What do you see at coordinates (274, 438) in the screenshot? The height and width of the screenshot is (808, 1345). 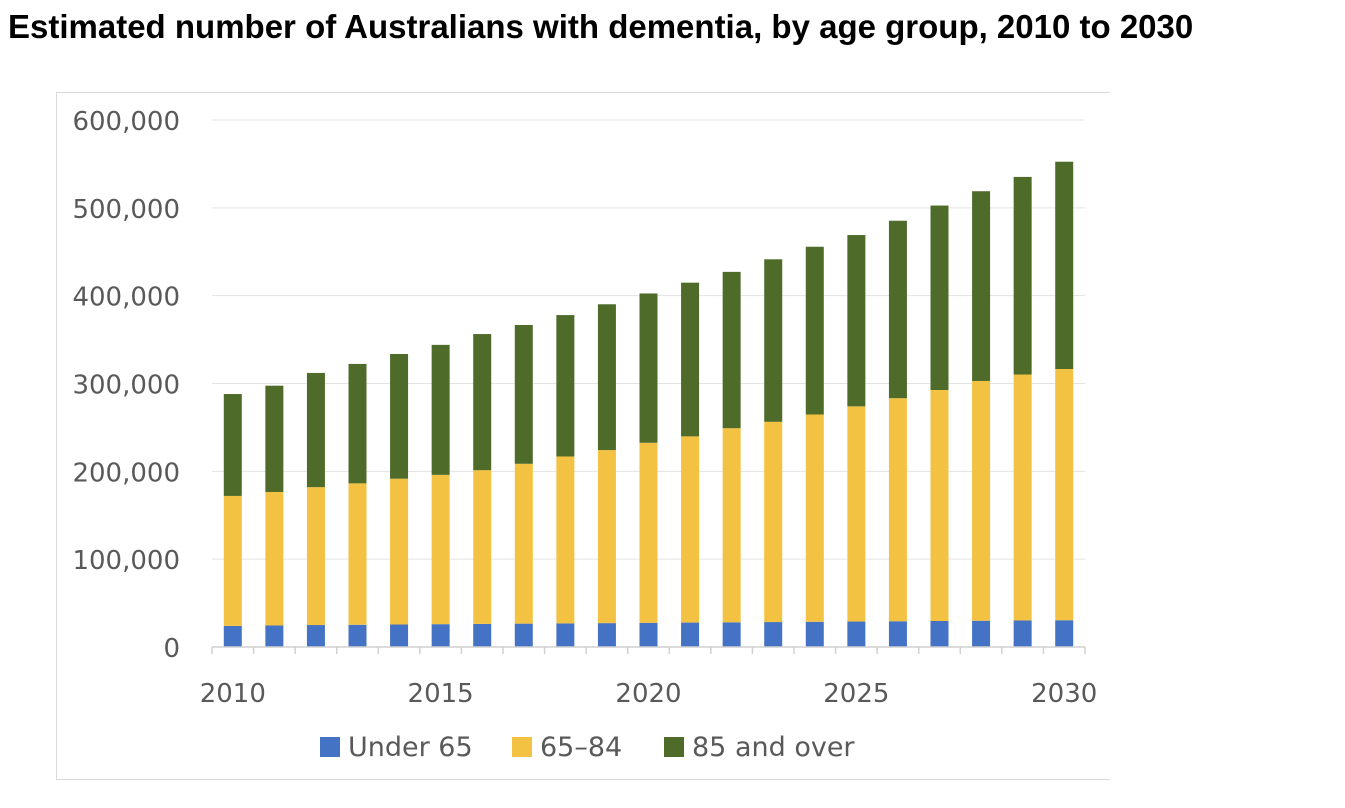 I see `bar-85-and-over-2011` at bounding box center [274, 438].